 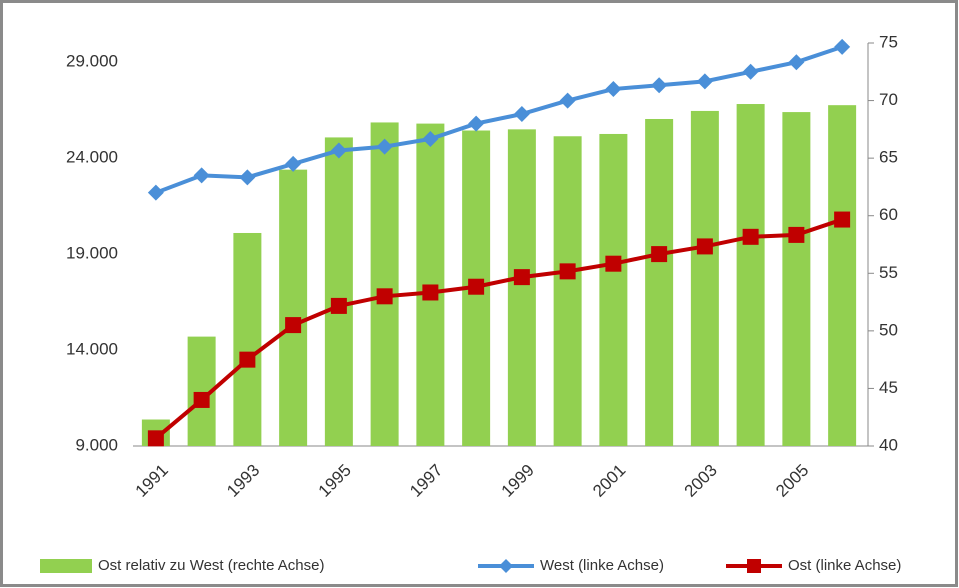 What do you see at coordinates (96, 444) in the screenshot?
I see `y-tick-label: 9.000` at bounding box center [96, 444].